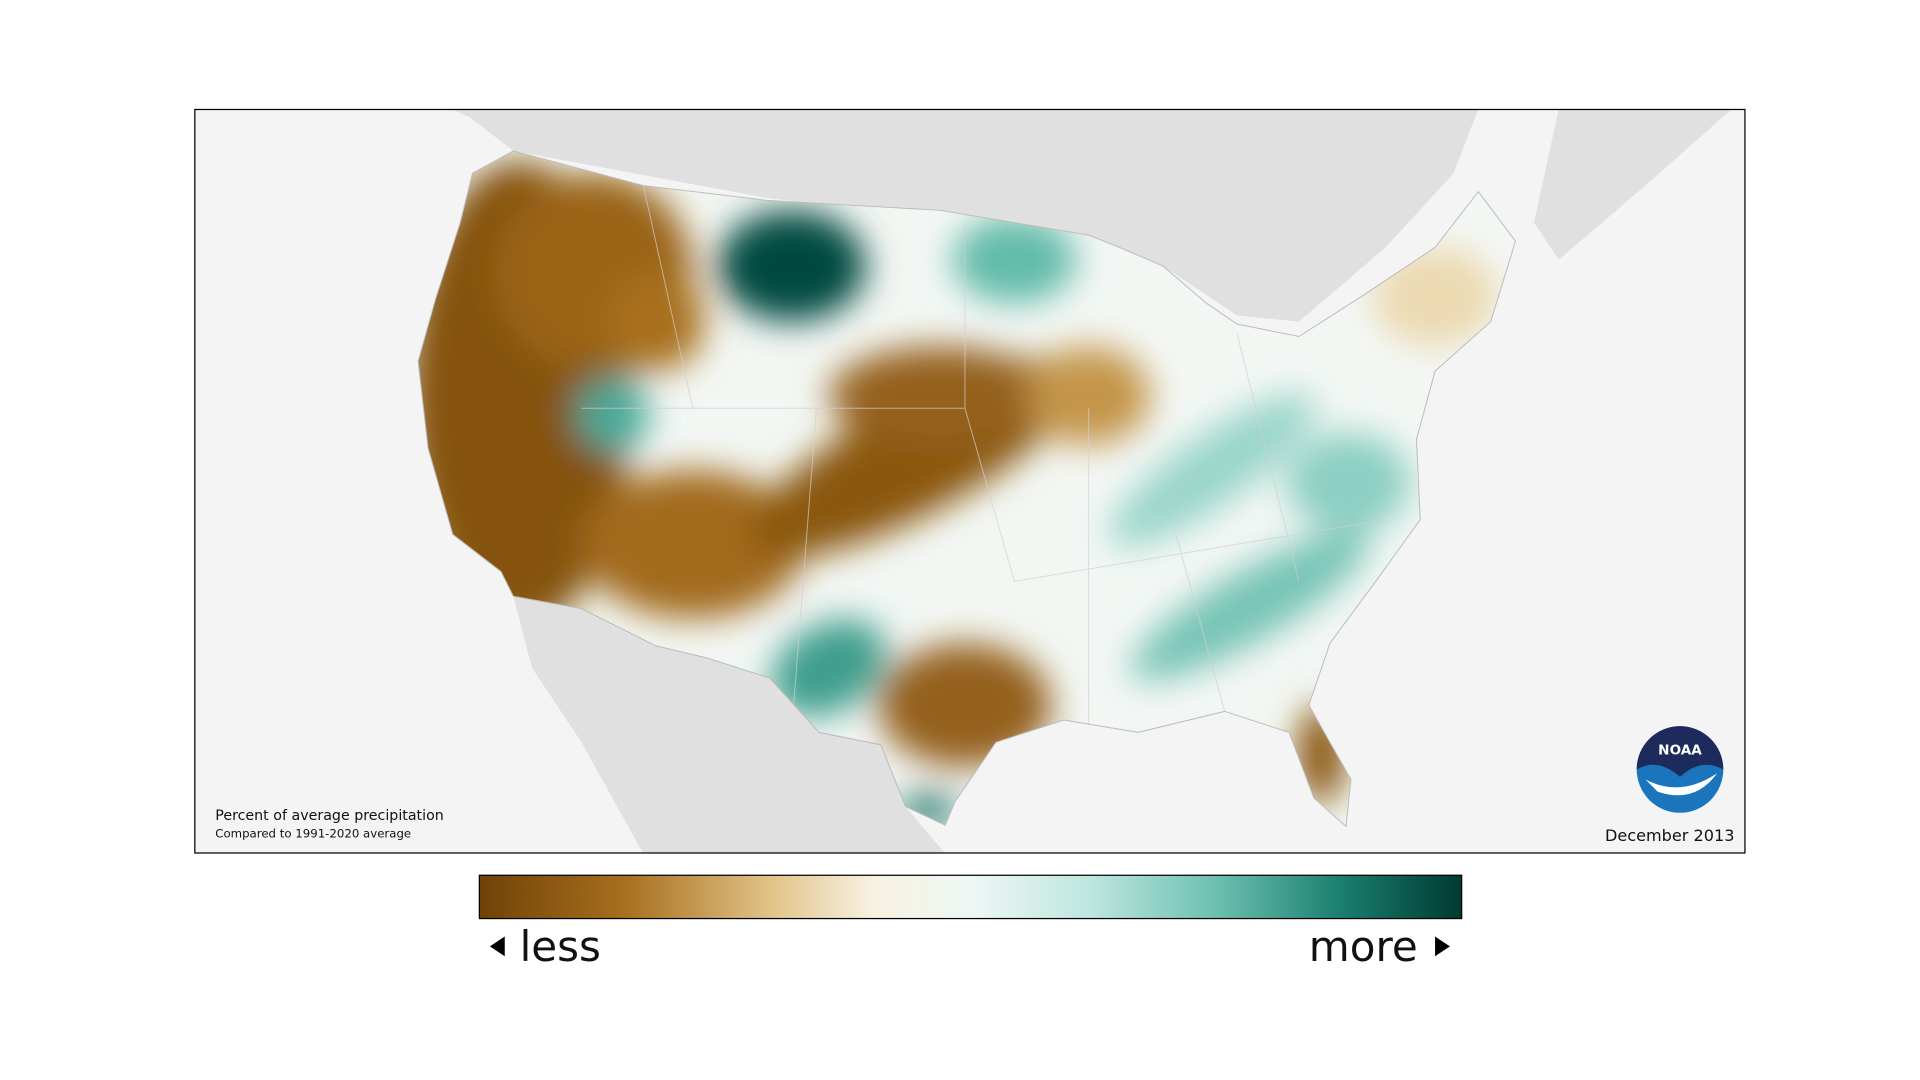 This screenshot has width=1920, height=1080. What do you see at coordinates (1680, 769) in the screenshot?
I see `noaa-logo: NOAA` at bounding box center [1680, 769].